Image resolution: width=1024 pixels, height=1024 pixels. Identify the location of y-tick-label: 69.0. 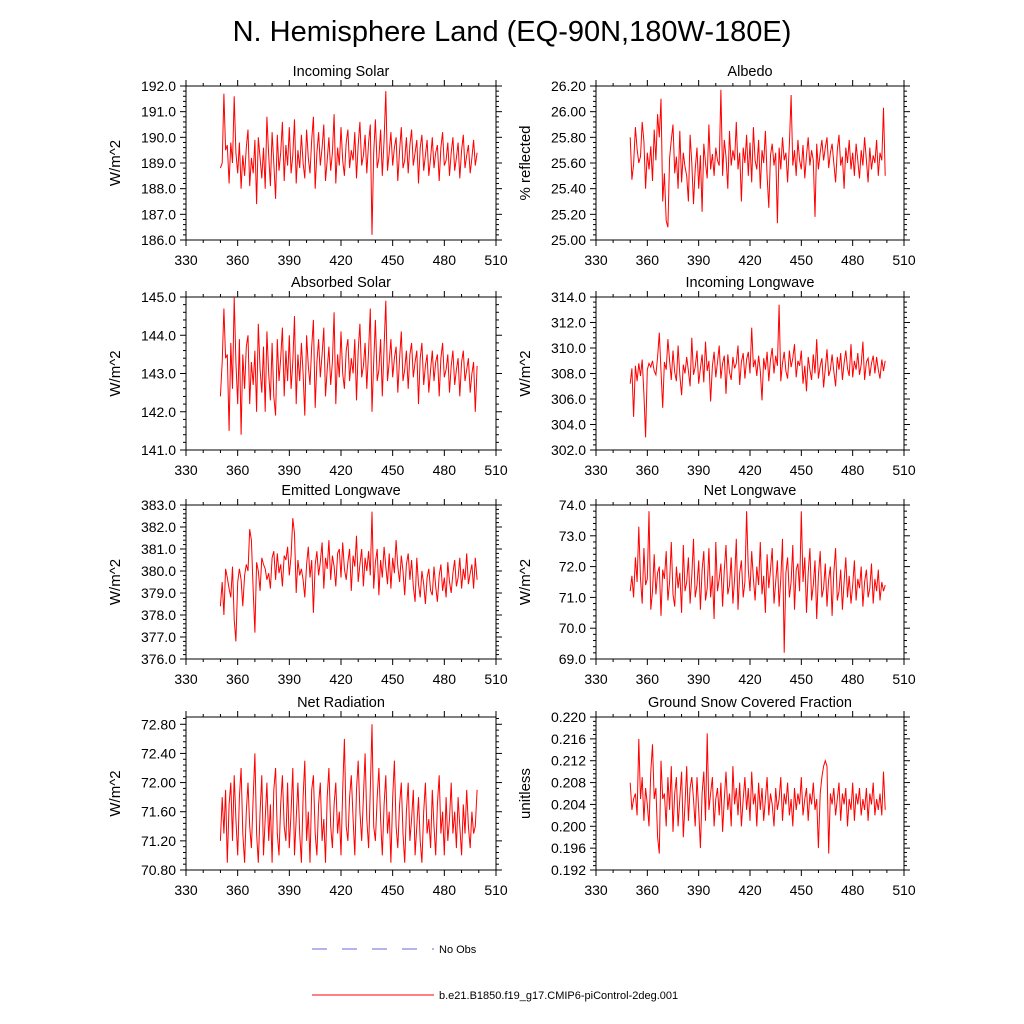
(572, 659).